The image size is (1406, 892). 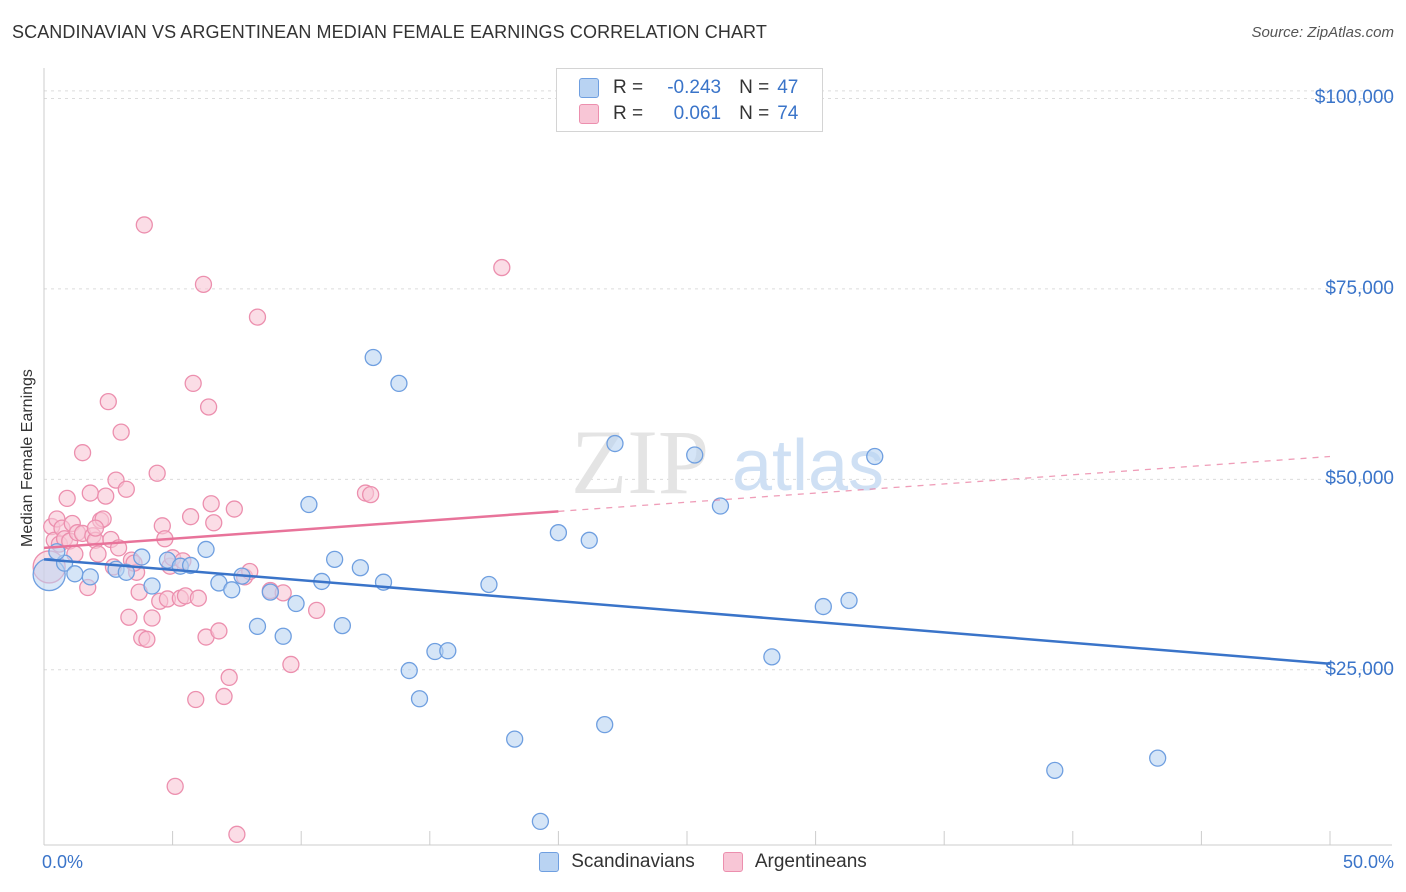 What do you see at coordinates (697, 113) in the screenshot?
I see `r-value: 0.061` at bounding box center [697, 113].